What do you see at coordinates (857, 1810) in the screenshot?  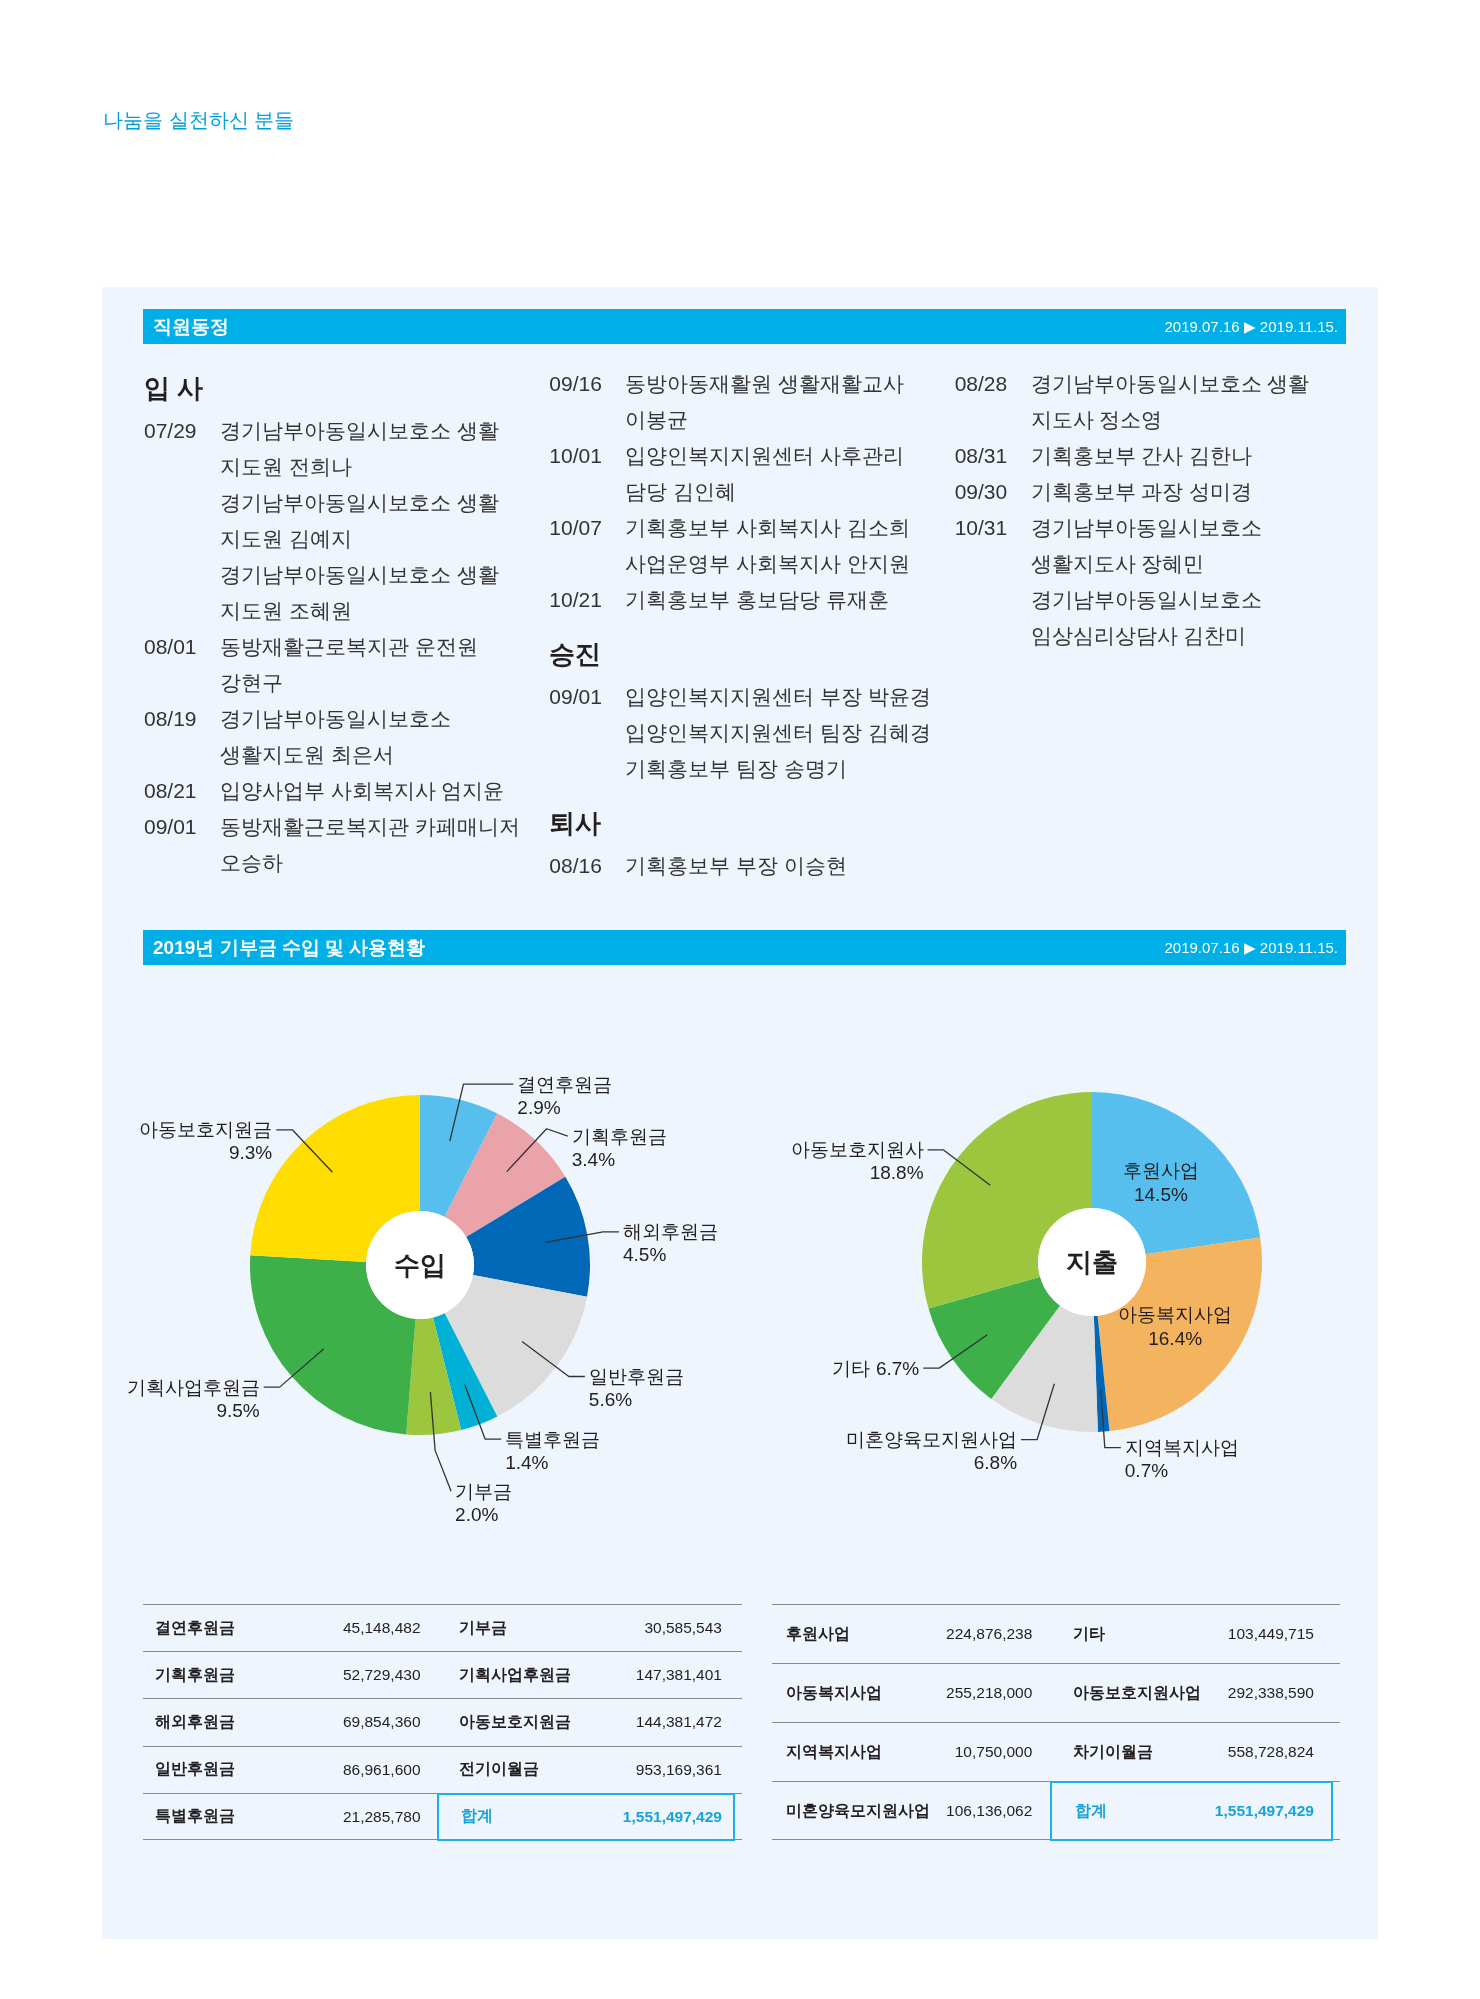 I see `category-label: 미혼양육모지원사업` at bounding box center [857, 1810].